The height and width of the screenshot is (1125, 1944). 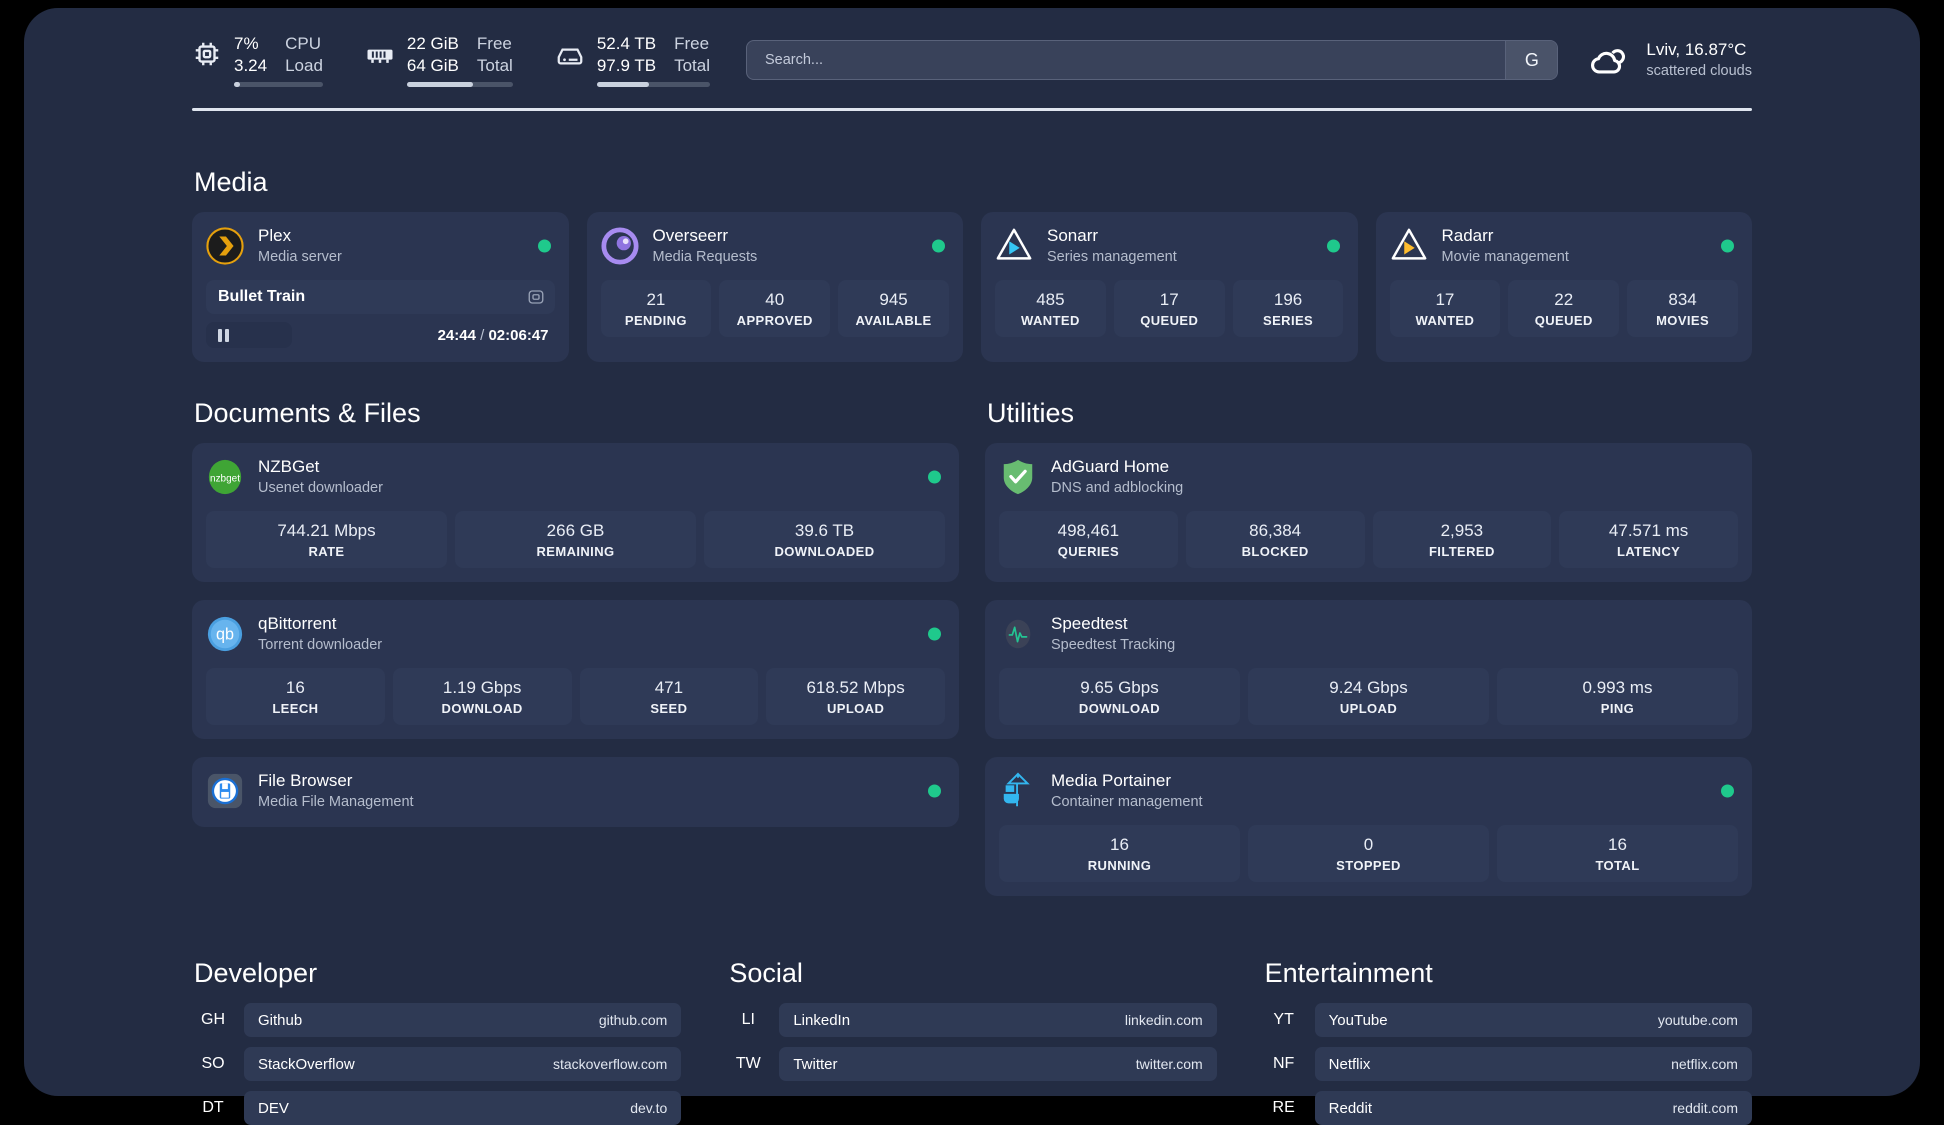 What do you see at coordinates (610, 1064) in the screenshot?
I see `bookmark-url: stackoverflow.com` at bounding box center [610, 1064].